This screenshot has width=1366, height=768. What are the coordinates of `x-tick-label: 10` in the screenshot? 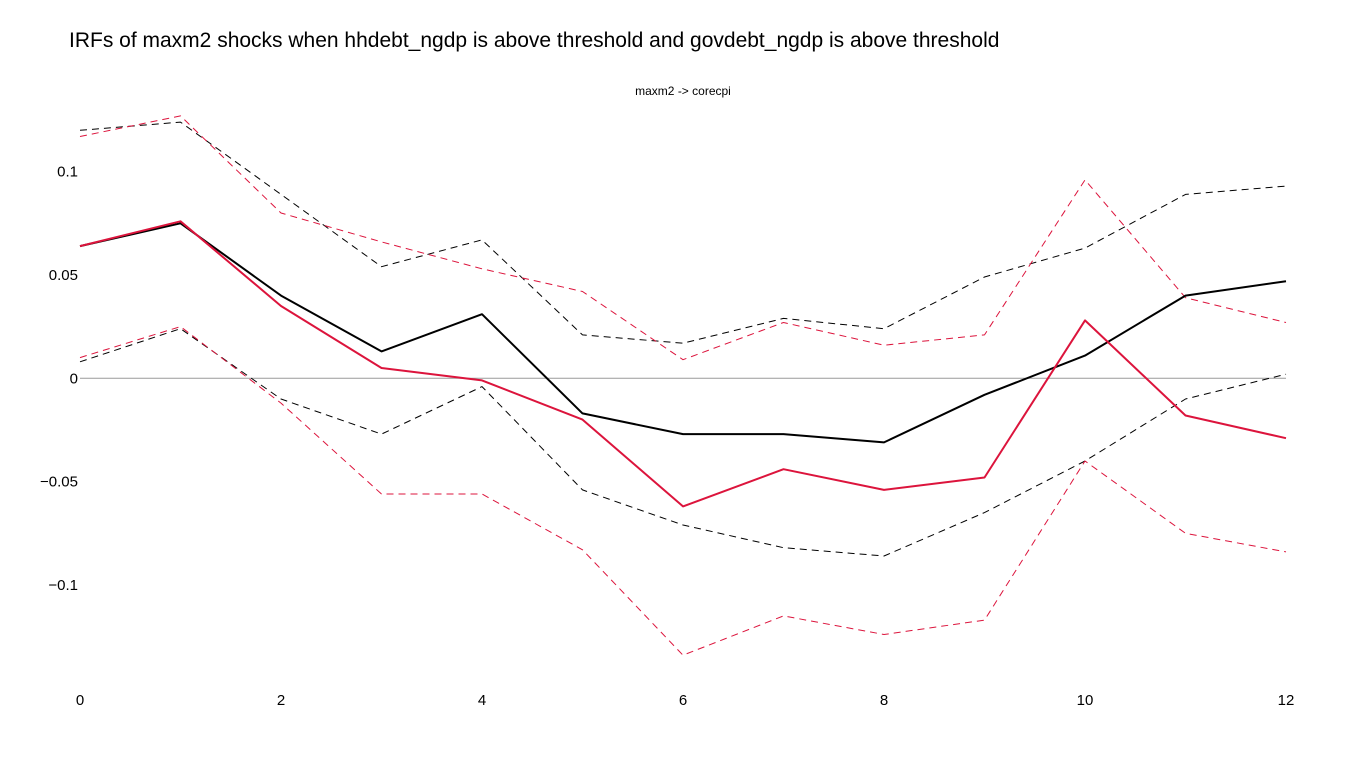 It's located at (1085, 700).